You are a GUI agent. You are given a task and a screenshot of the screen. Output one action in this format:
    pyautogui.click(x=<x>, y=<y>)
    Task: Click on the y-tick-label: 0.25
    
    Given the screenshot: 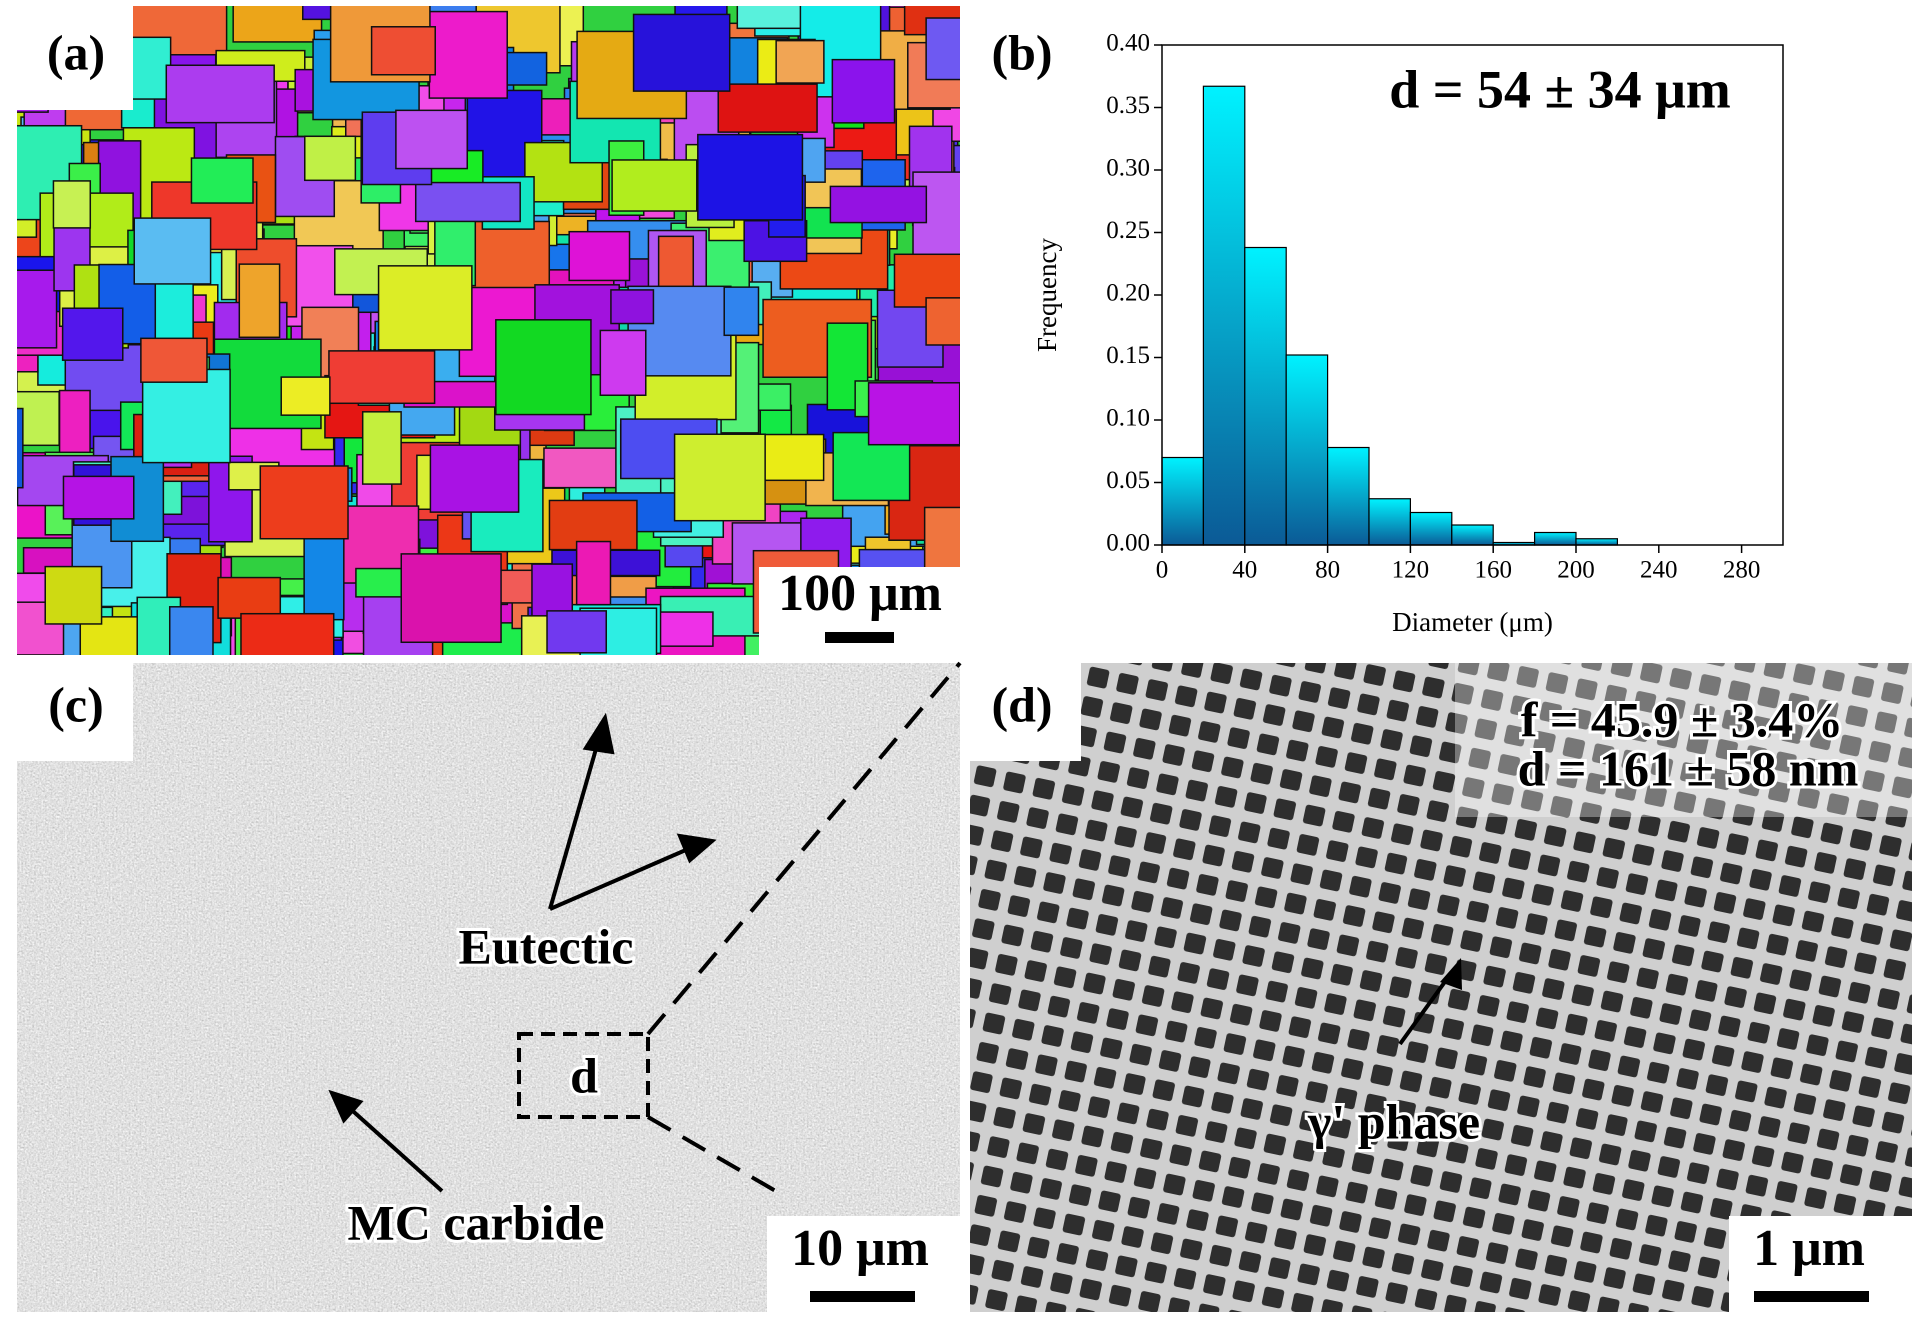 What is the action you would take?
    pyautogui.click(x=1128, y=230)
    